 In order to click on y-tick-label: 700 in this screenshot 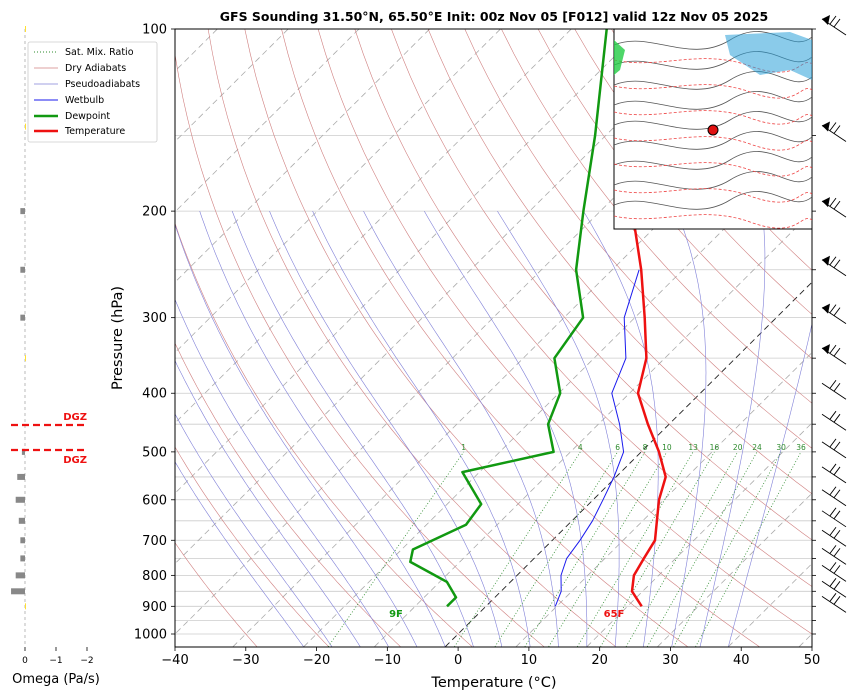, I will do `click(154, 541)`.